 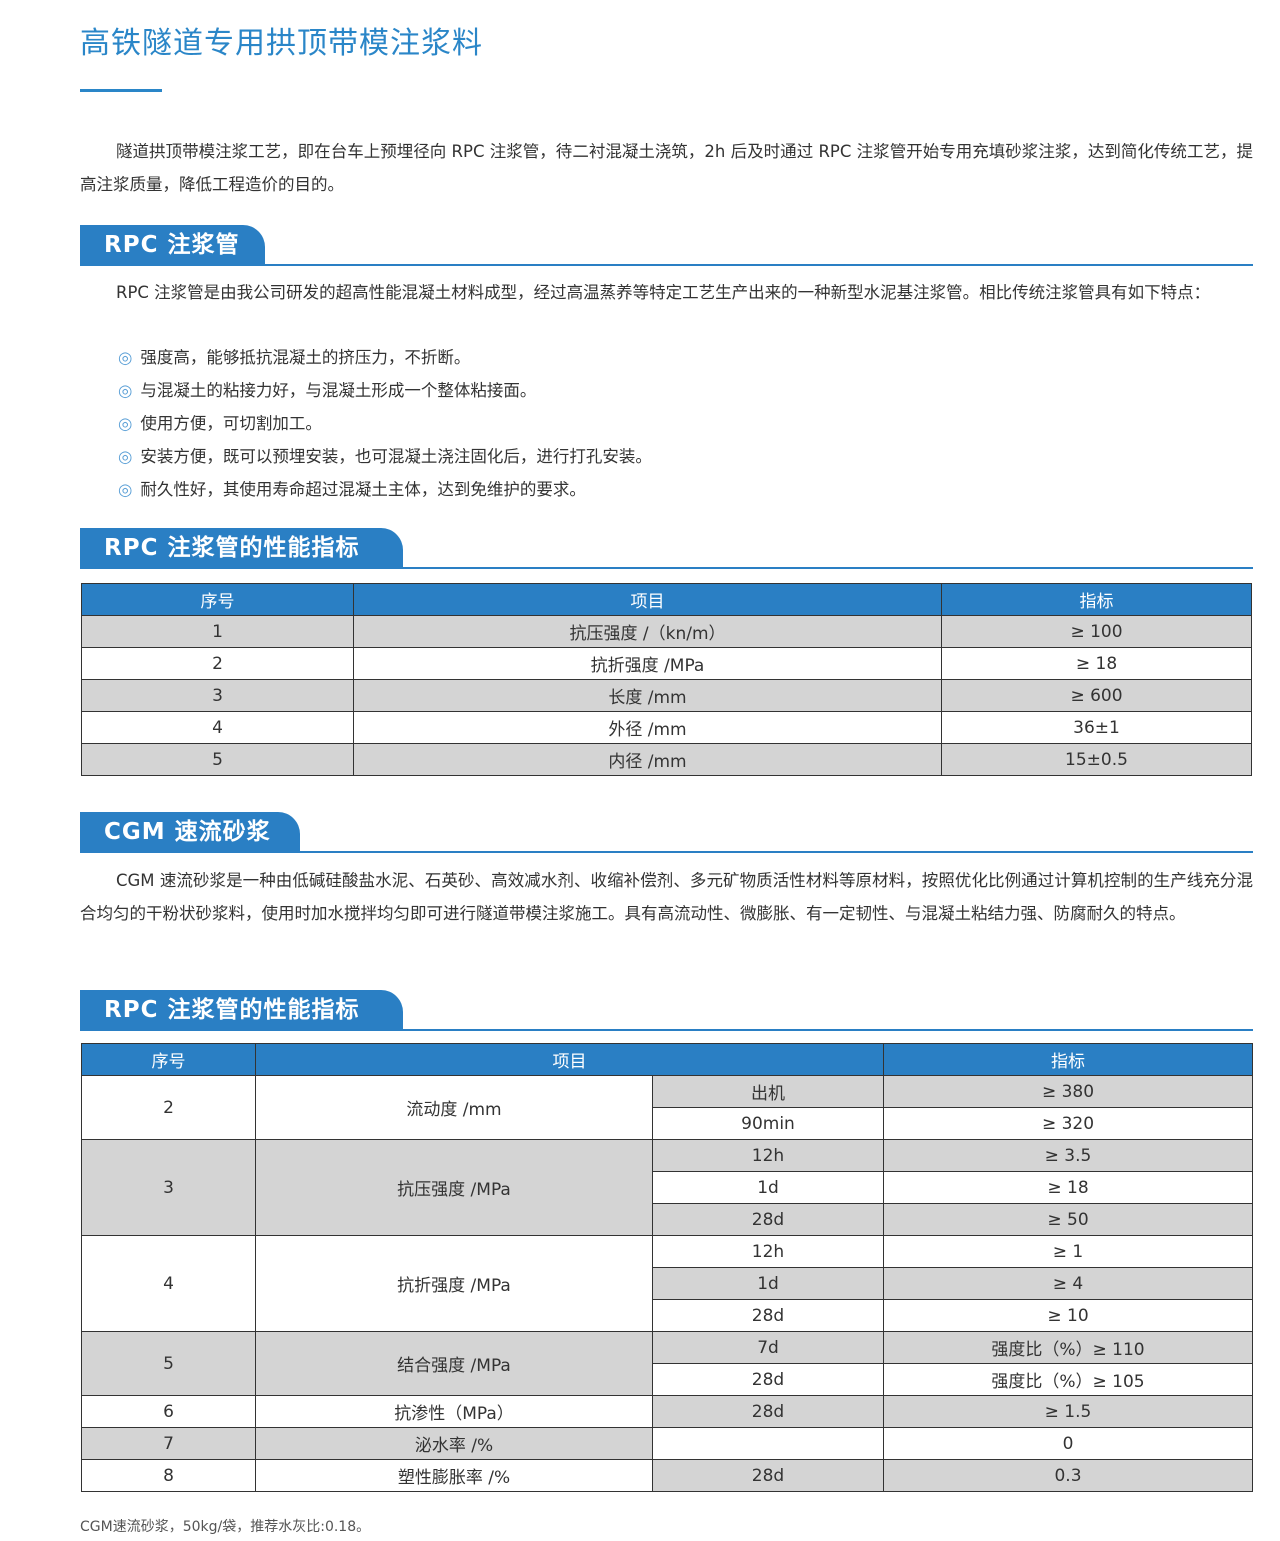 I want to click on cell-item: 抗压强度 /MPa, so click(x=454, y=1187).